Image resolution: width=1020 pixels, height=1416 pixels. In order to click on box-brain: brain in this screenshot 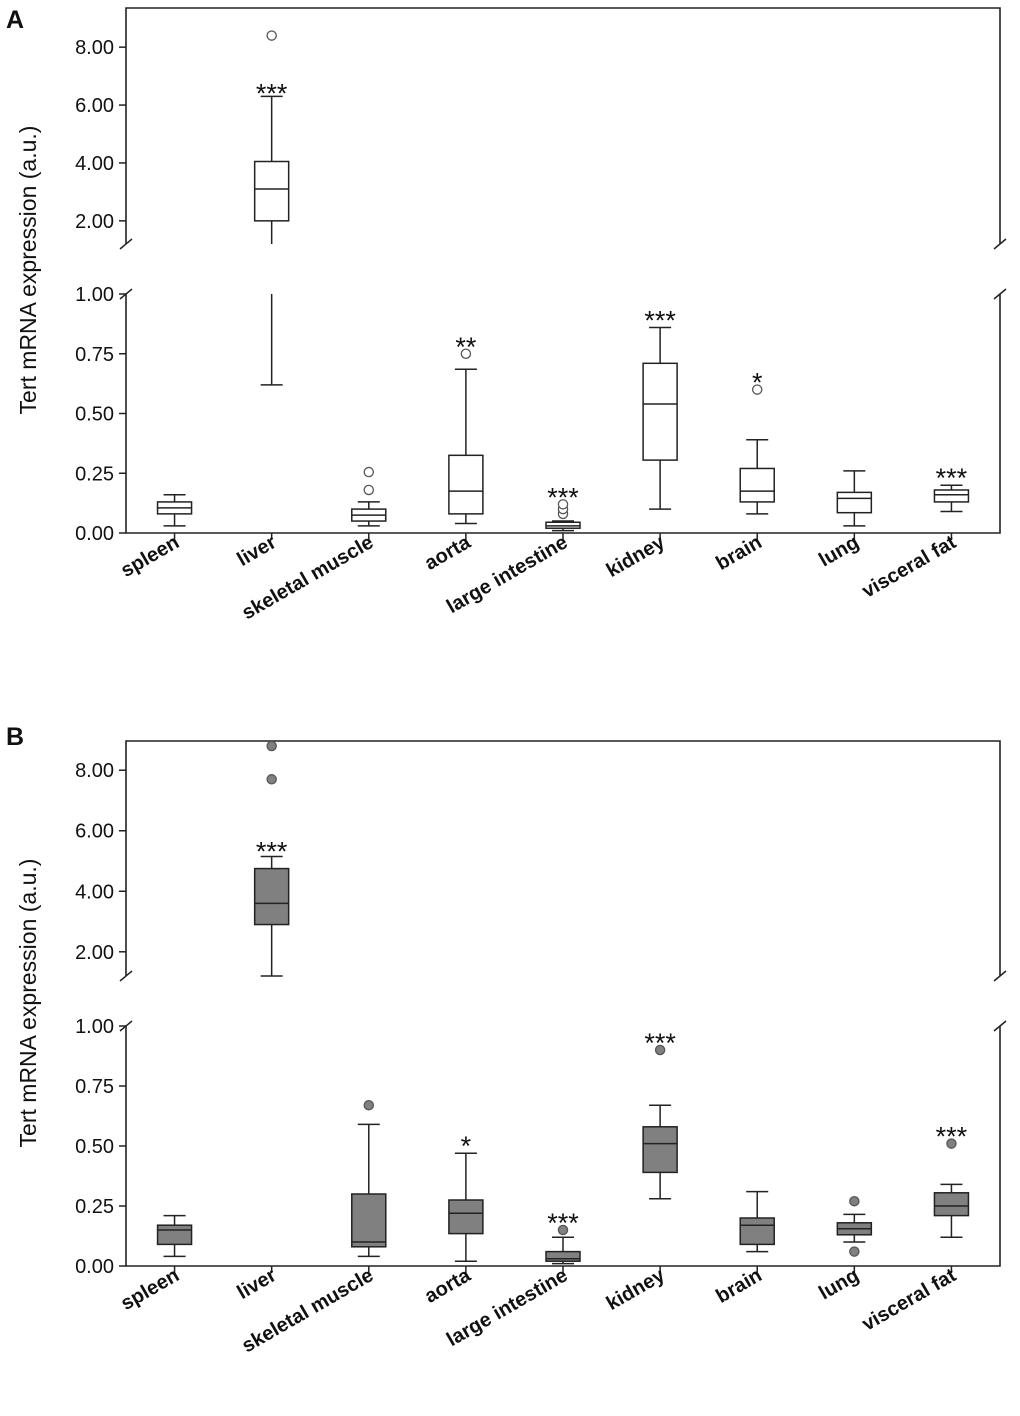, I will do `click(743, 1249)`.